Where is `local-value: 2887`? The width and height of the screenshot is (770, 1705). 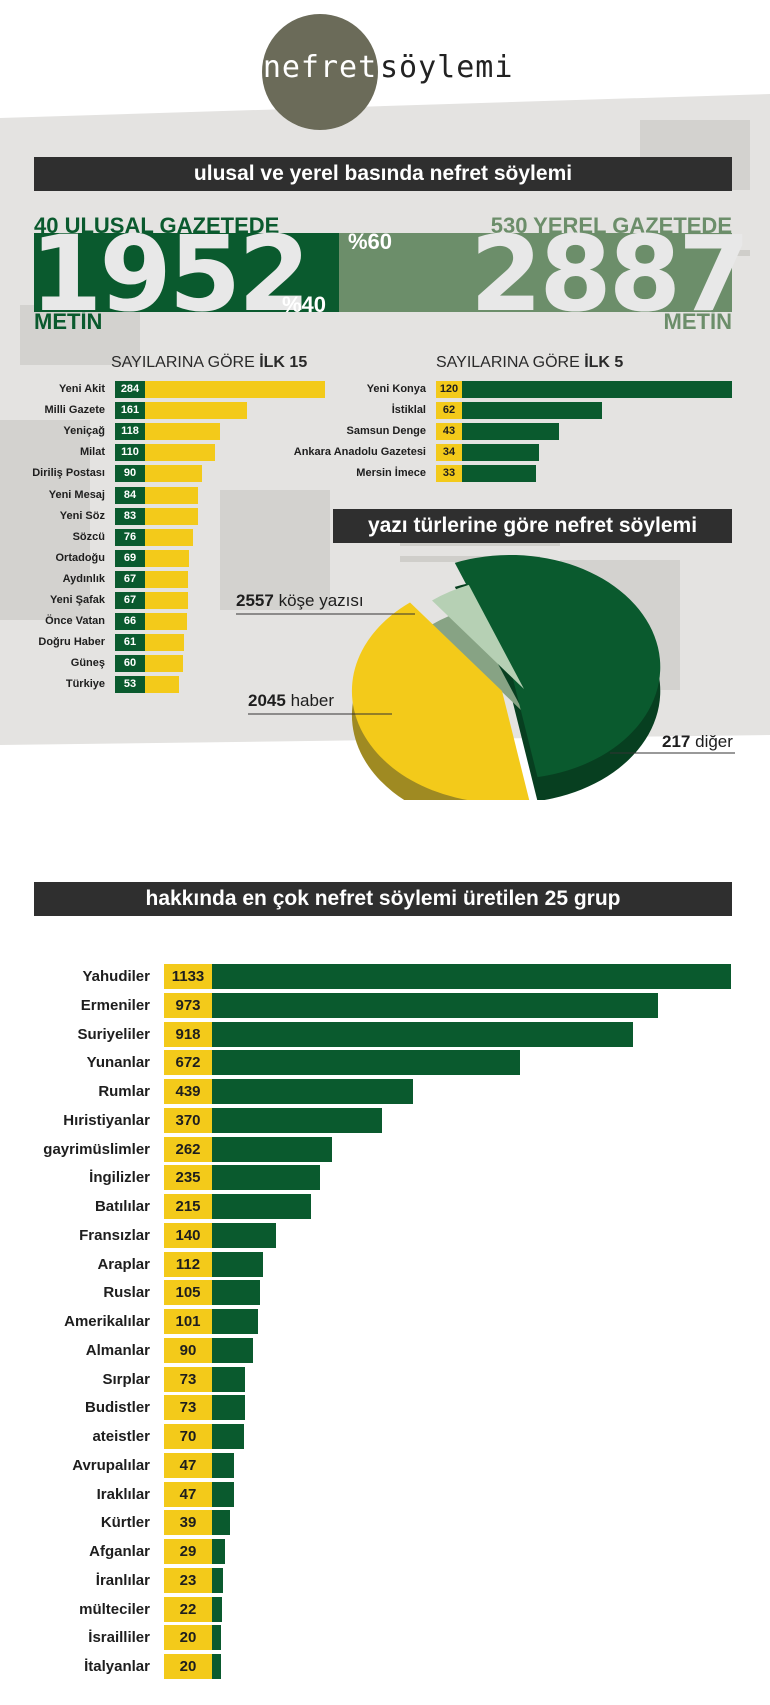
local-value: 2887 is located at coordinates (610, 274).